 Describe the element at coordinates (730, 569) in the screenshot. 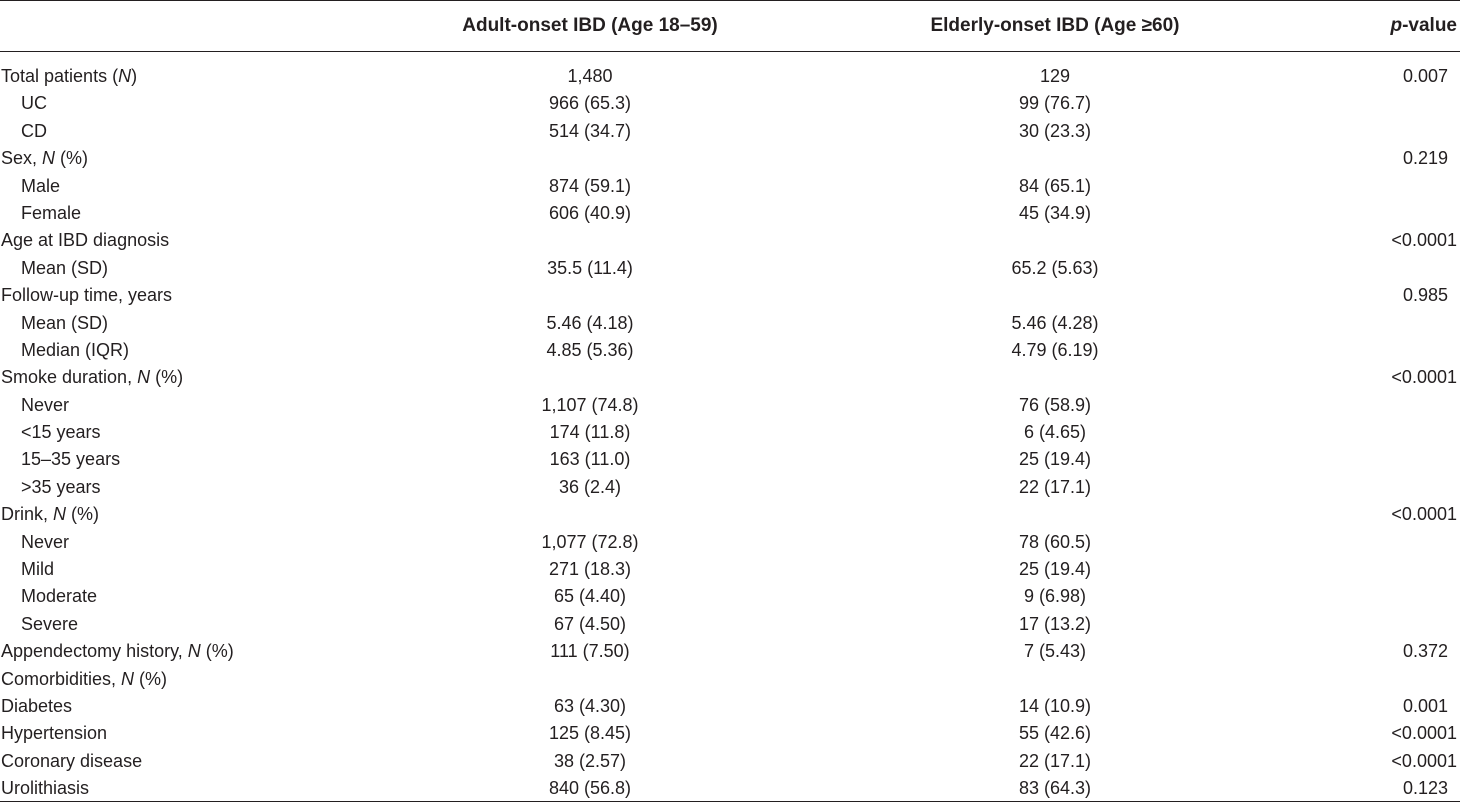

I see `table-row: Mild 271 (18.3) 25 (19.4)` at that location.